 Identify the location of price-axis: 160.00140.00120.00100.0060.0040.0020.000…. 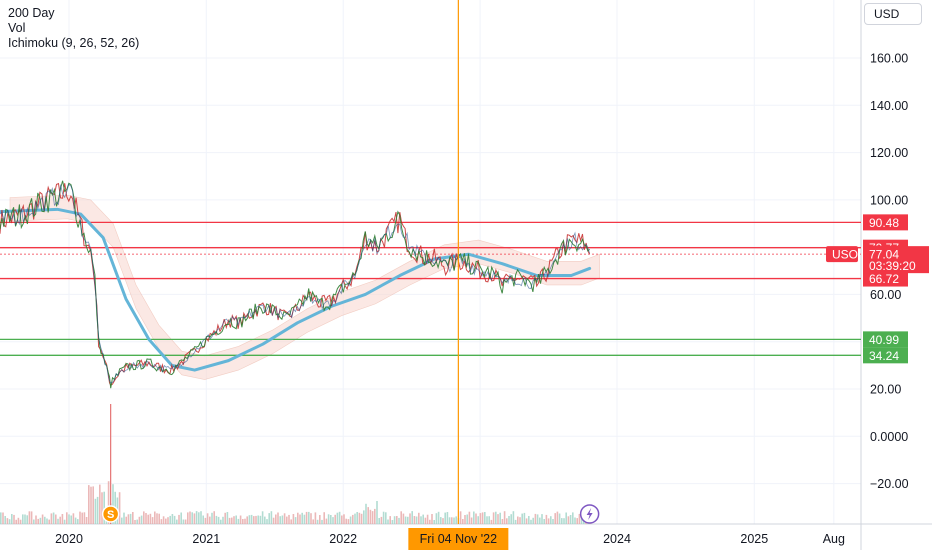
(877, 272).